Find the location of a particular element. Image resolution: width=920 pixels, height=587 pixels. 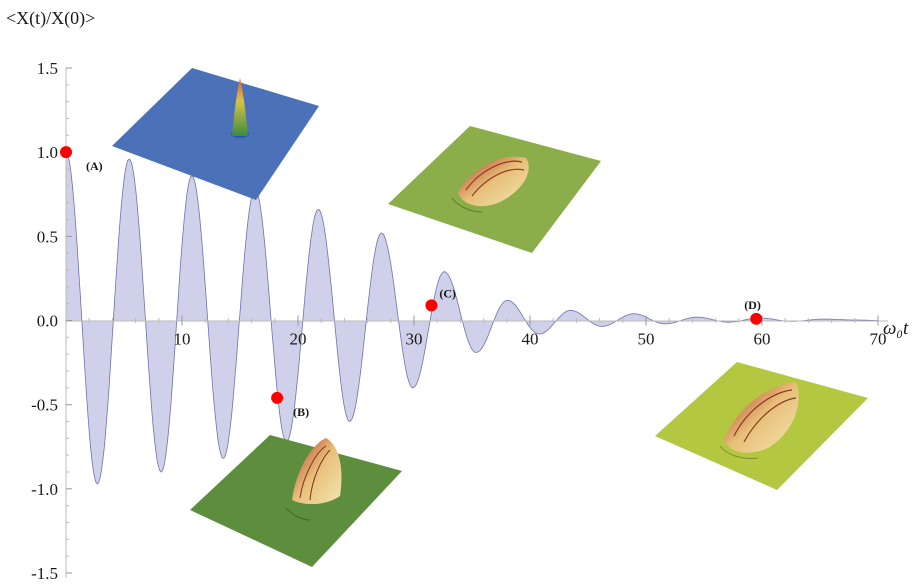

y-tick-label: 0.0 is located at coordinates (47, 321).